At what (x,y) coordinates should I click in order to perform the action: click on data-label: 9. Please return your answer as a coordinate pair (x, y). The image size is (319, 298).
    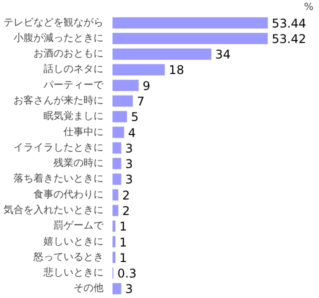
    Looking at the image, I should click on (146, 85).